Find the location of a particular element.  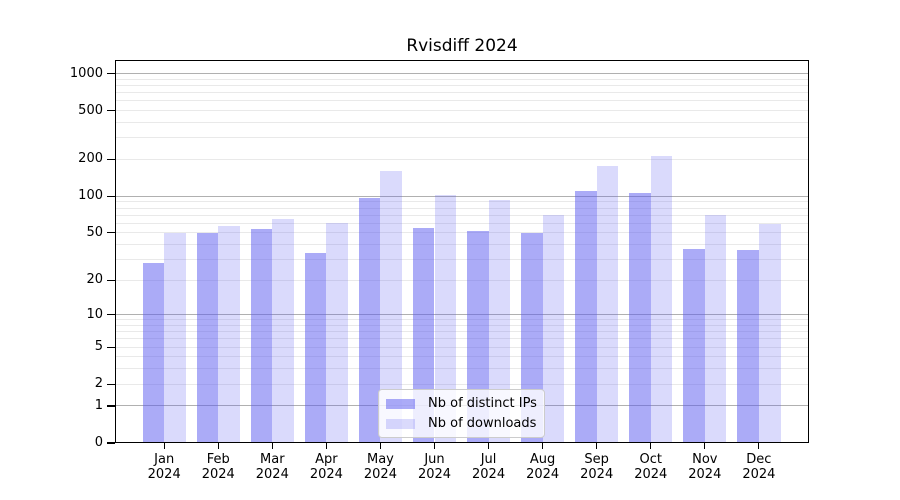

bar-distinct-ips-jan is located at coordinates (153, 352).